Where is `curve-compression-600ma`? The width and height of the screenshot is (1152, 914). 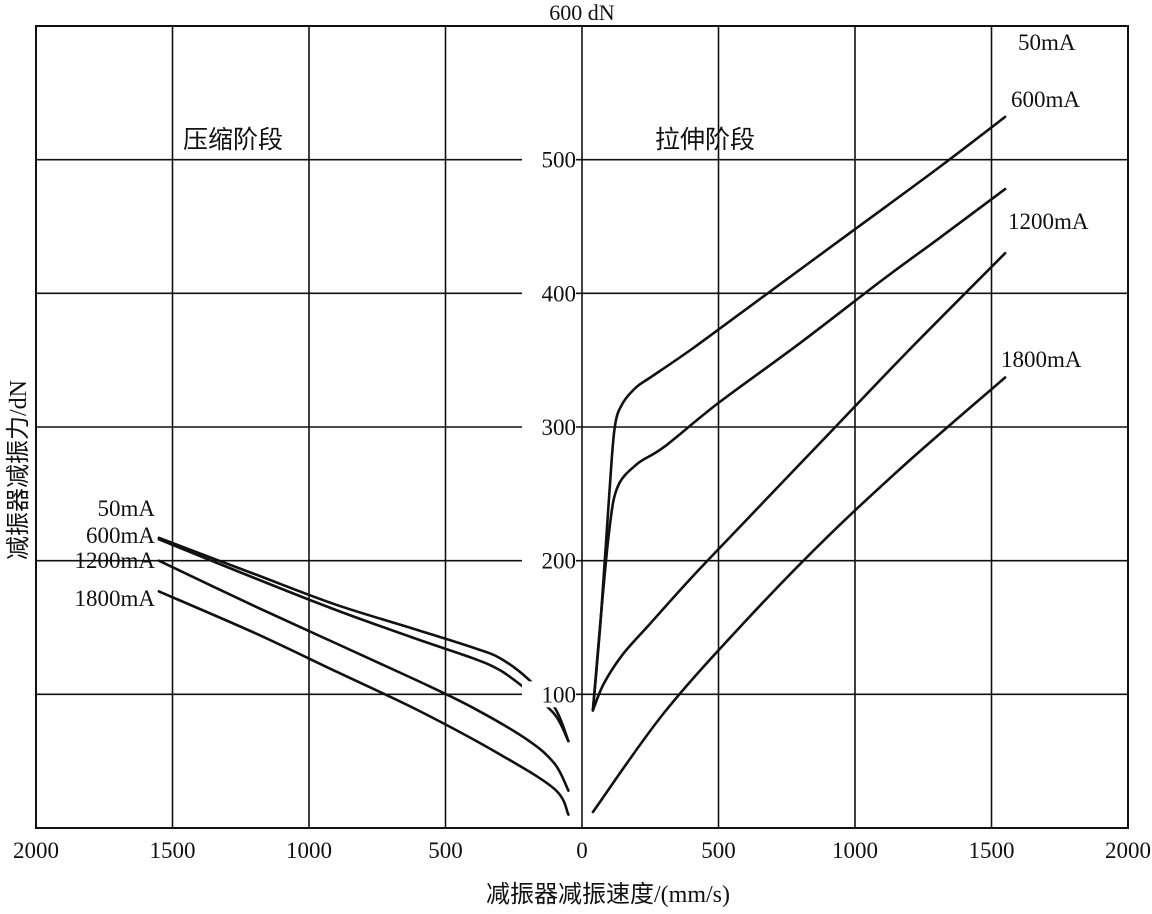 curve-compression-600ma is located at coordinates (363, 640).